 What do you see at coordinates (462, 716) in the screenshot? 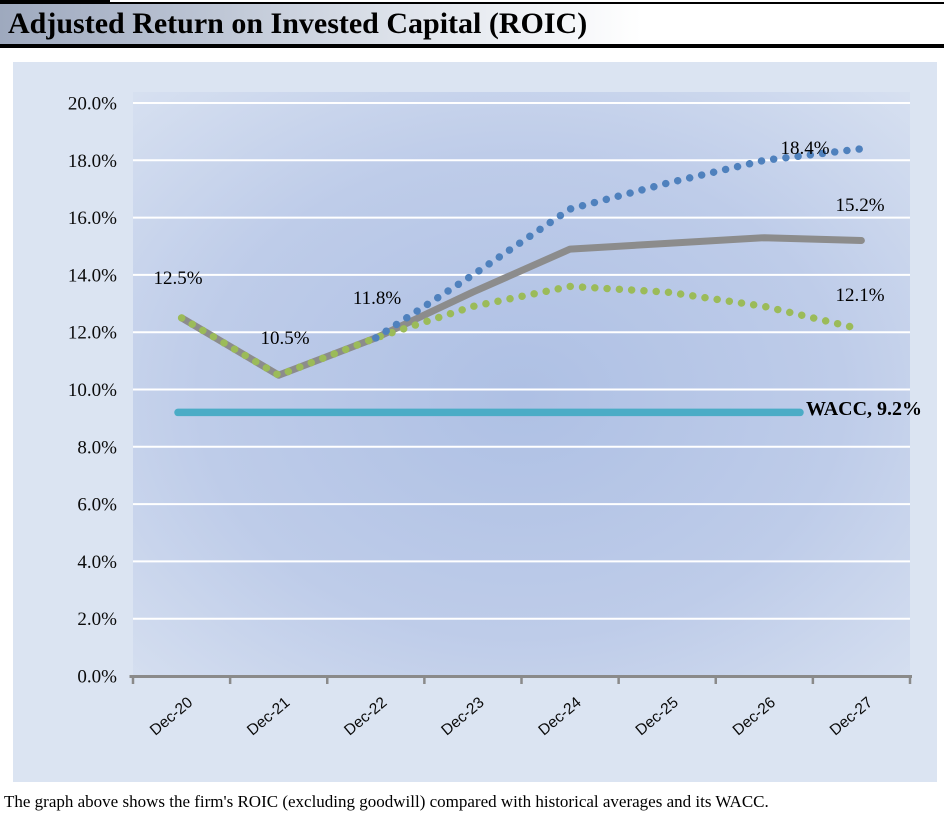
I see `x-axis-category-label: Dec-23` at bounding box center [462, 716].